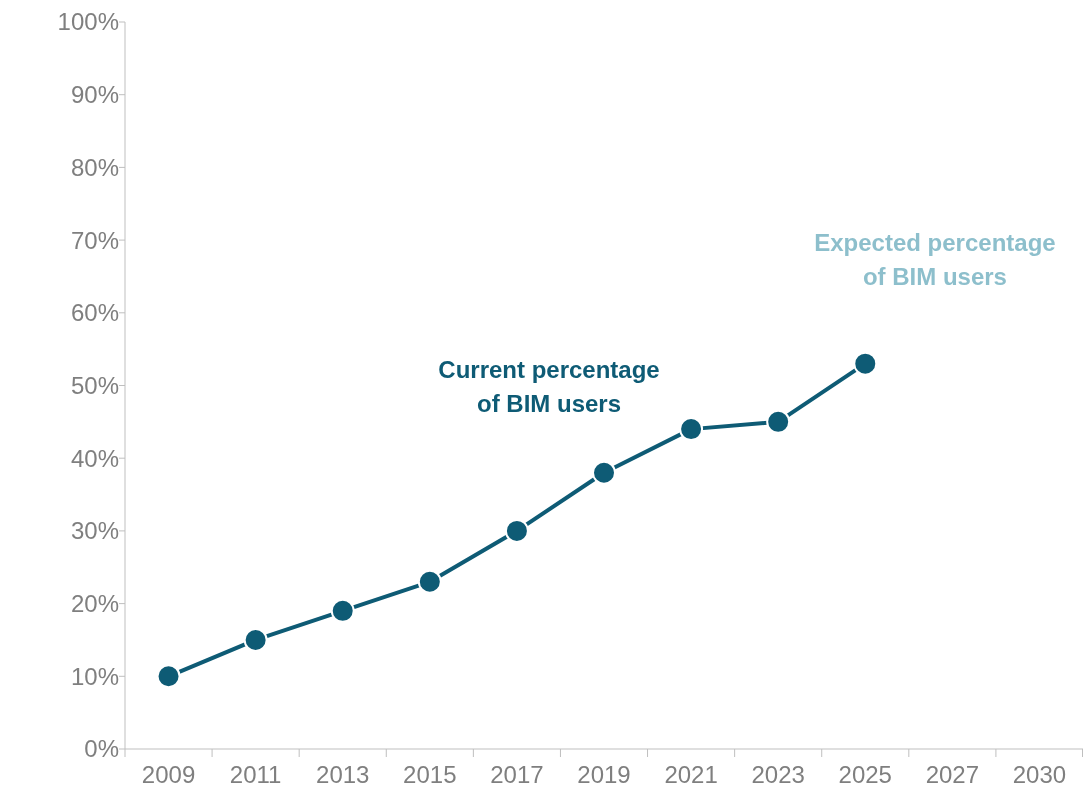 The height and width of the screenshot is (803, 1083). Describe the element at coordinates (94, 240) in the screenshot. I see `y-tick-label: 70%` at that location.